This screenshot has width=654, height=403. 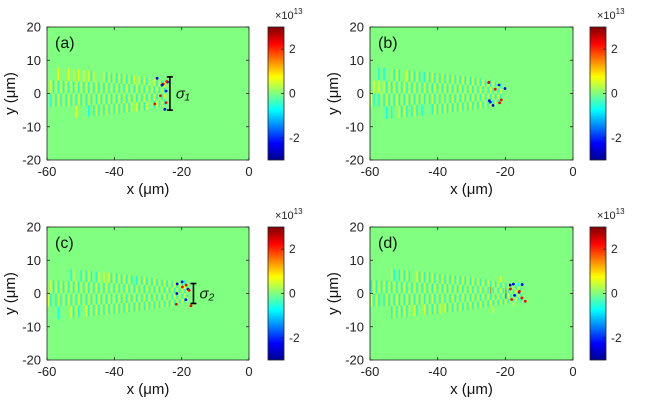 I want to click on y-tick-label: 0, so click(x=360, y=93).